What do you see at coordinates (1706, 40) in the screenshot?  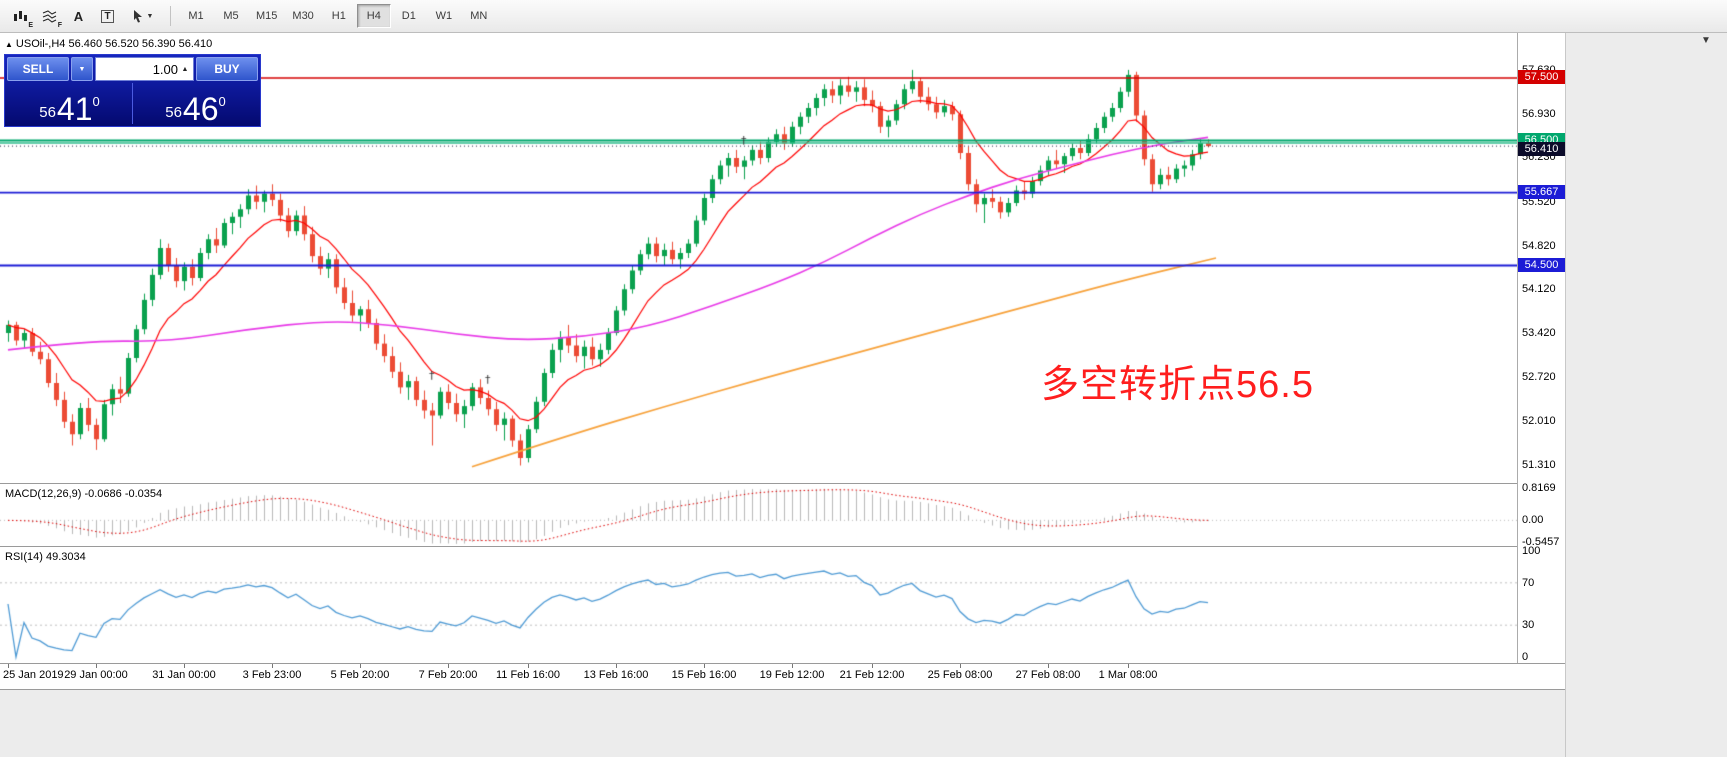 I see `chart-shift-icon: ▼` at bounding box center [1706, 40].